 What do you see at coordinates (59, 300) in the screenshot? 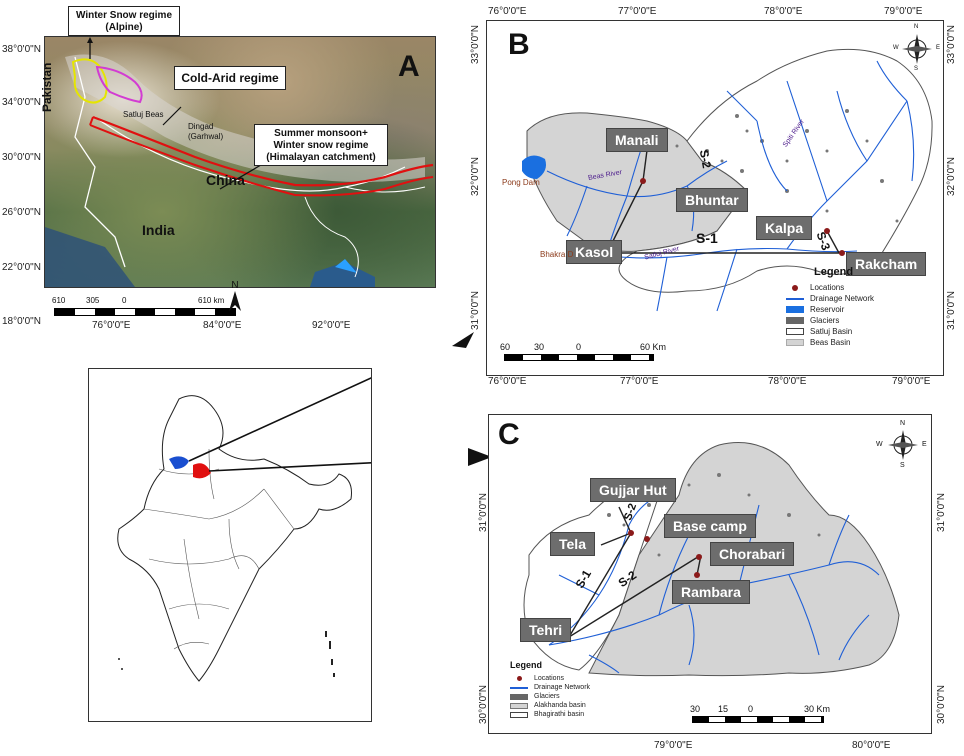
I see `scale-label: 610` at bounding box center [59, 300].